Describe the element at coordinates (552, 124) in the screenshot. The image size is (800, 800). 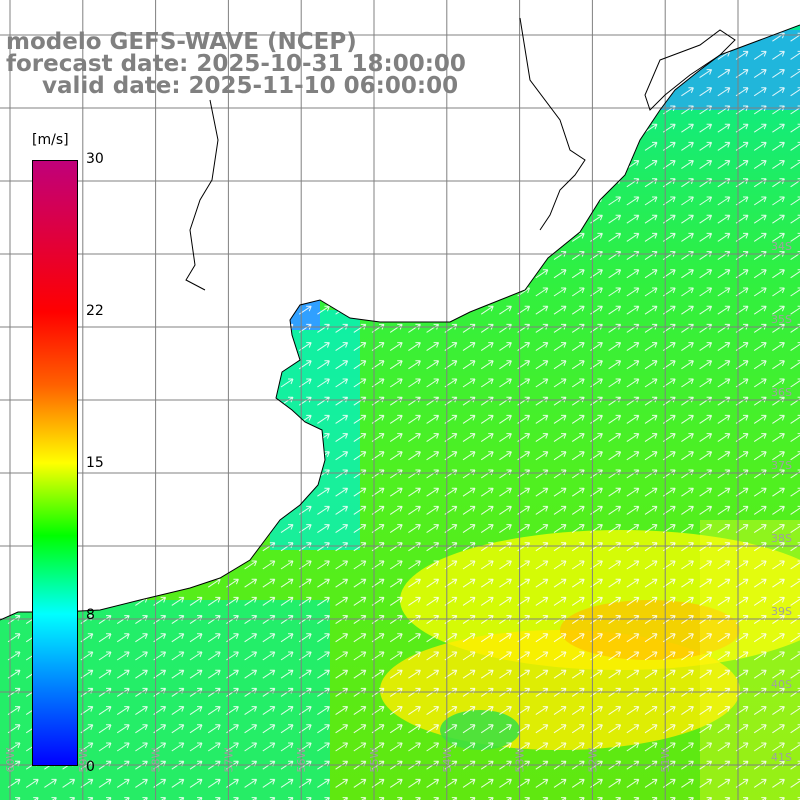
I see `border-line-north` at that location.